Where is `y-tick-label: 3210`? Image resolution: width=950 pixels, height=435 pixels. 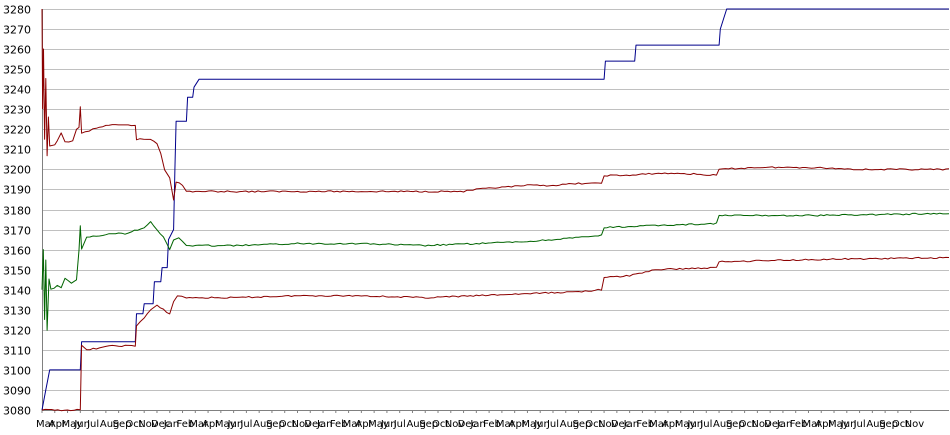
y-tick-label: 3210 is located at coordinates (17, 150).